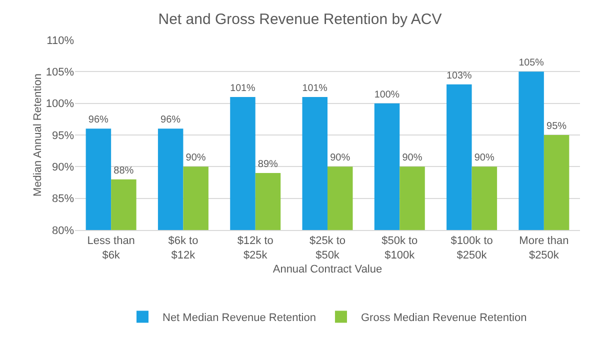 This screenshot has width=600, height=343. What do you see at coordinates (556, 126) in the screenshot?
I see `data-label: 95%` at bounding box center [556, 126].